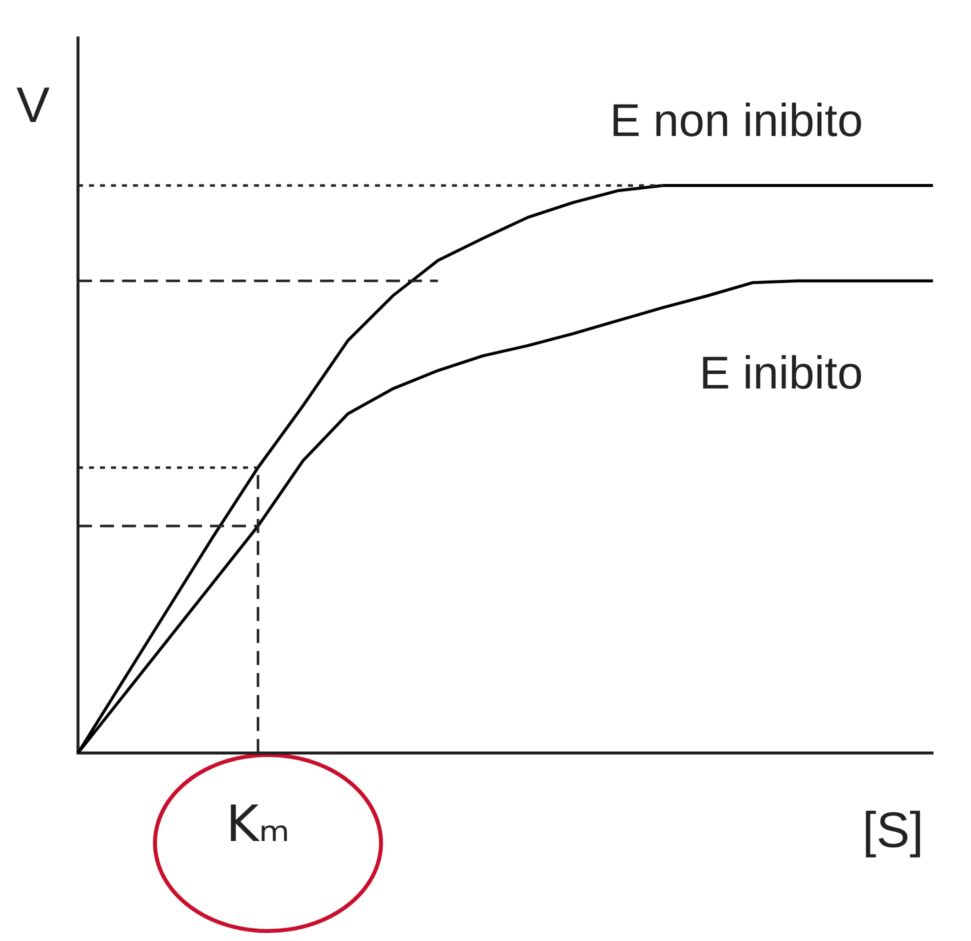  Describe the element at coordinates (736, 120) in the screenshot. I see `series-label: E non inibito` at that location.